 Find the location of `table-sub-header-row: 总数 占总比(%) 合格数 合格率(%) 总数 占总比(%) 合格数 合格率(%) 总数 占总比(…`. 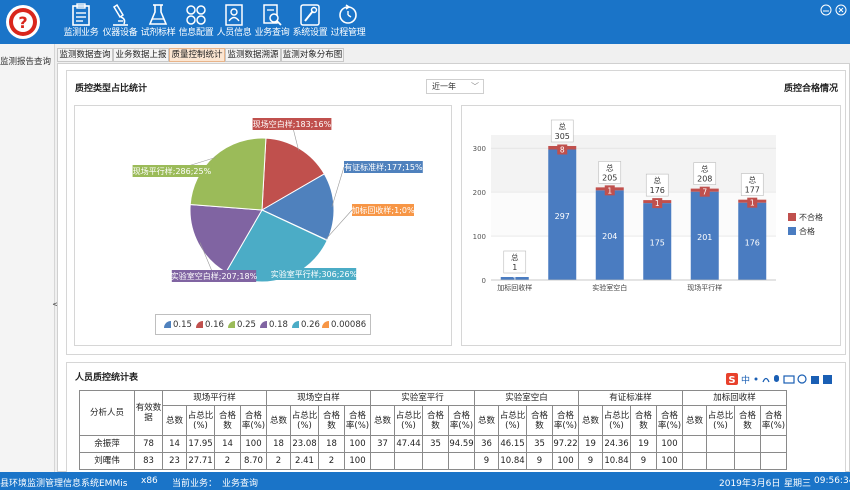

table-sub-header-row: 总数 占总比(%) 合格数 合格率(%) 总数 占总比(%) 合格数 合格率(%) 总数 占总比(… is located at coordinates (433, 420).